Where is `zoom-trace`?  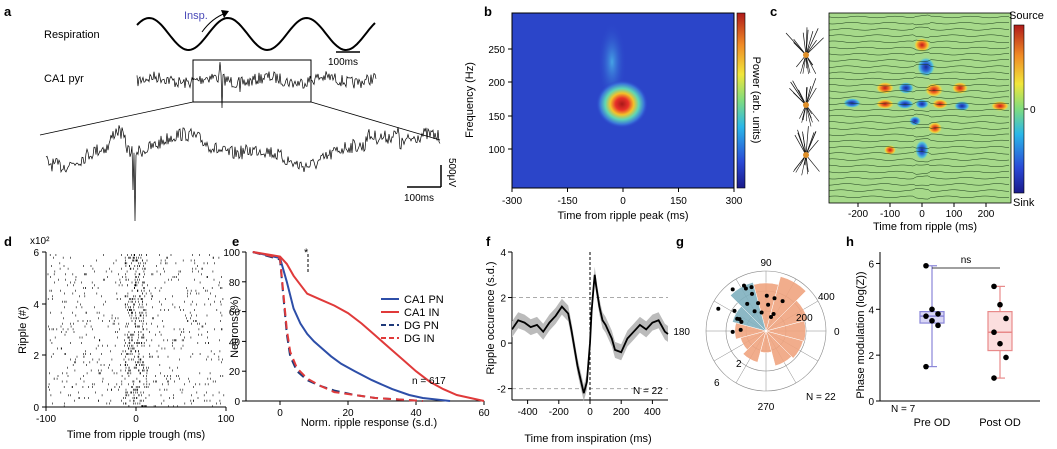
zoom-trace is located at coordinates (243, 173).